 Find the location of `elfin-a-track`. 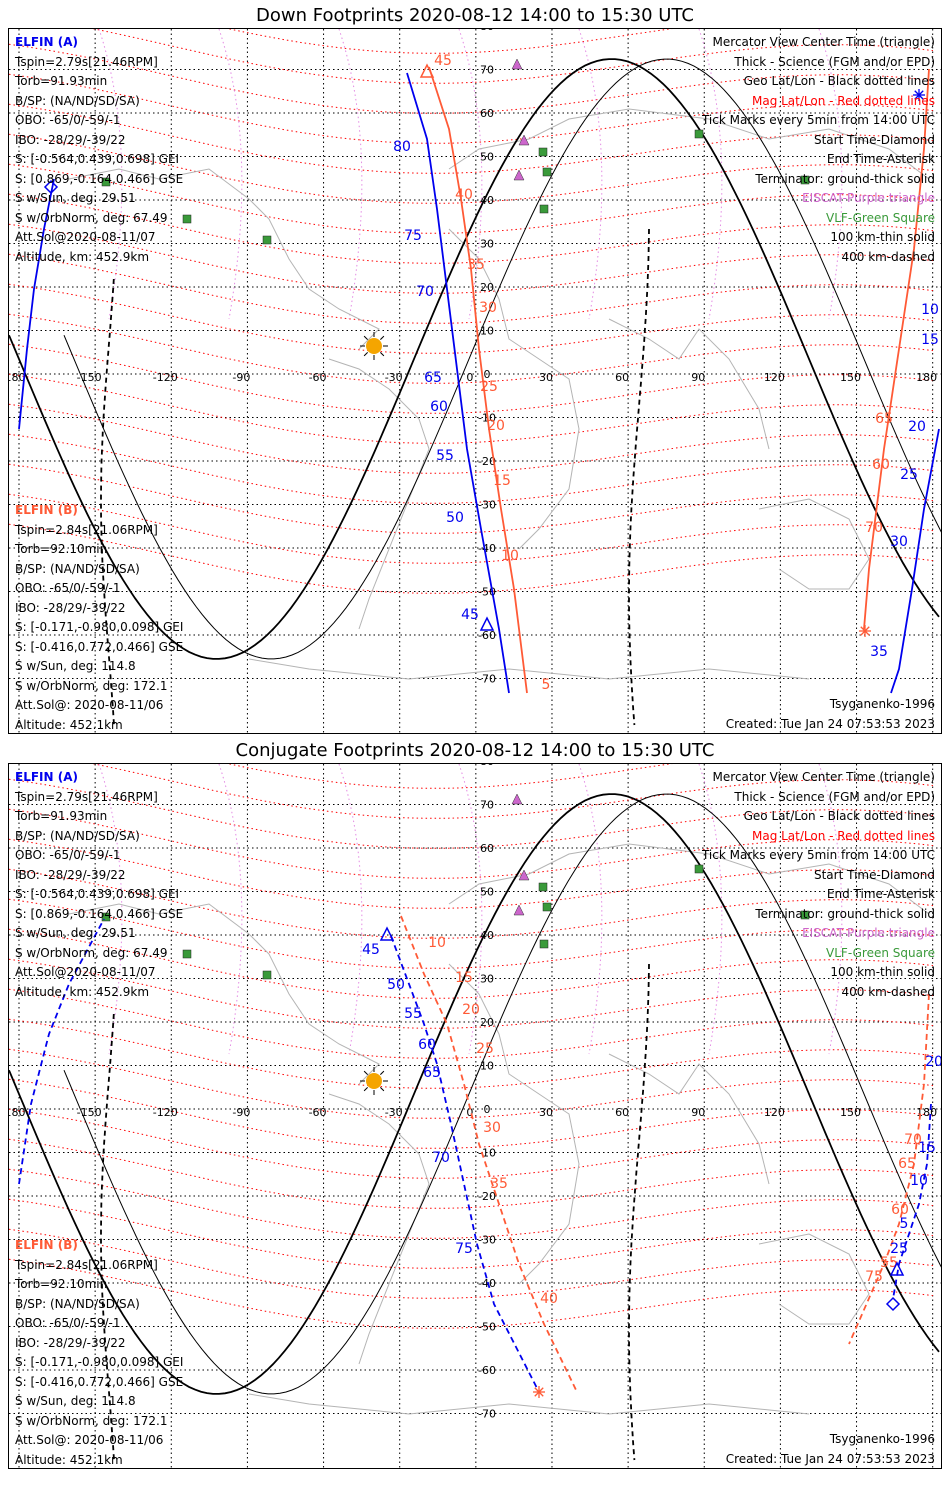

elfin-a-track is located at coordinates (465, 1164).